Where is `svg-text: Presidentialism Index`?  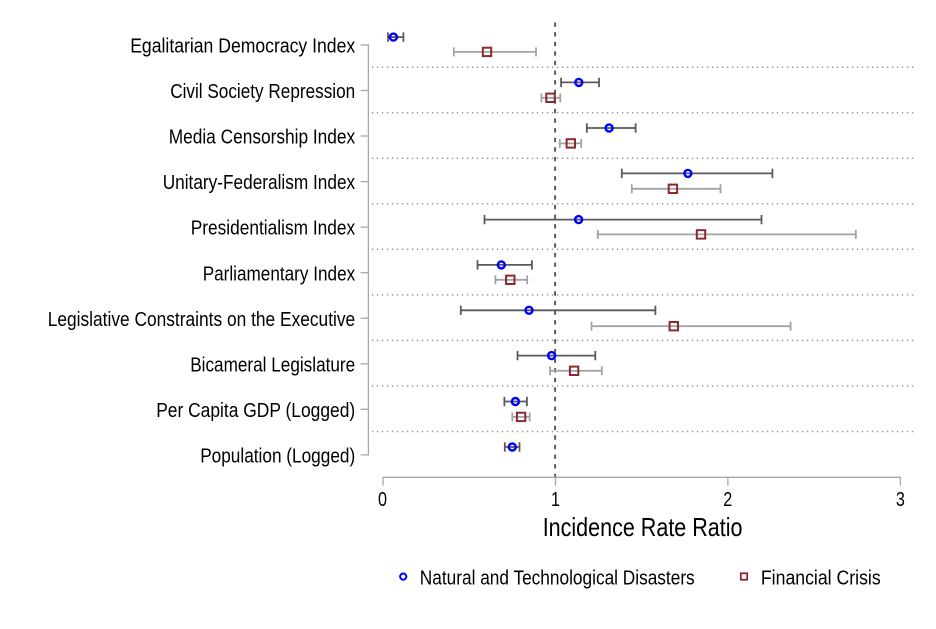 svg-text: Presidentialism Index is located at coordinates (273, 229).